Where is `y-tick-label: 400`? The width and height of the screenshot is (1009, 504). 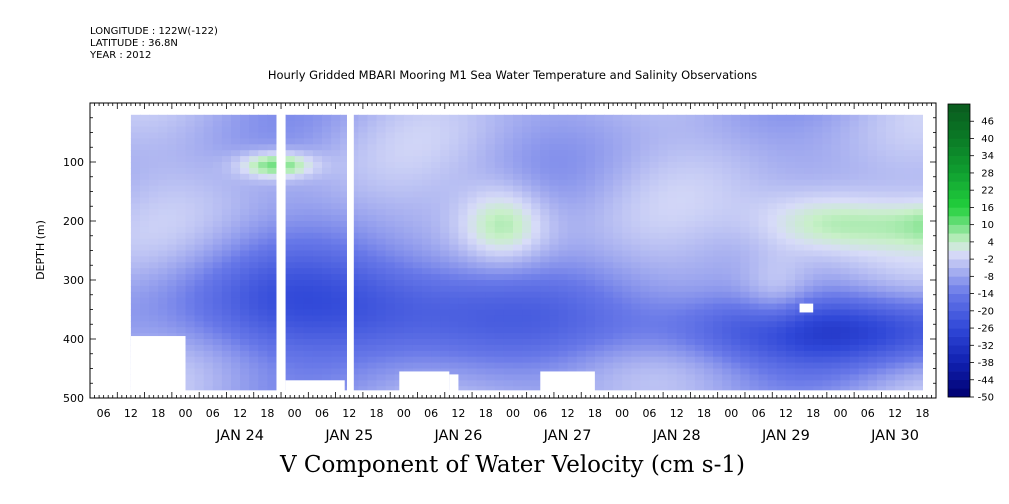 y-tick-label: 400 is located at coordinates (73, 339).